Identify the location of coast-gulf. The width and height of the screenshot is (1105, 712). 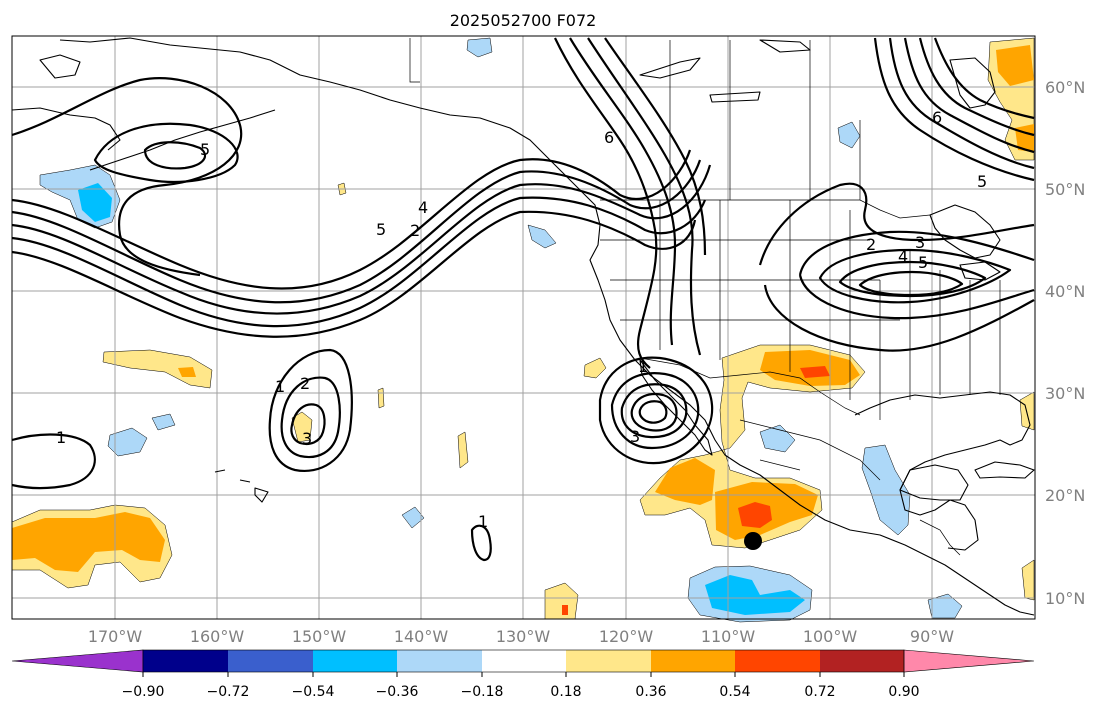
(942, 471).